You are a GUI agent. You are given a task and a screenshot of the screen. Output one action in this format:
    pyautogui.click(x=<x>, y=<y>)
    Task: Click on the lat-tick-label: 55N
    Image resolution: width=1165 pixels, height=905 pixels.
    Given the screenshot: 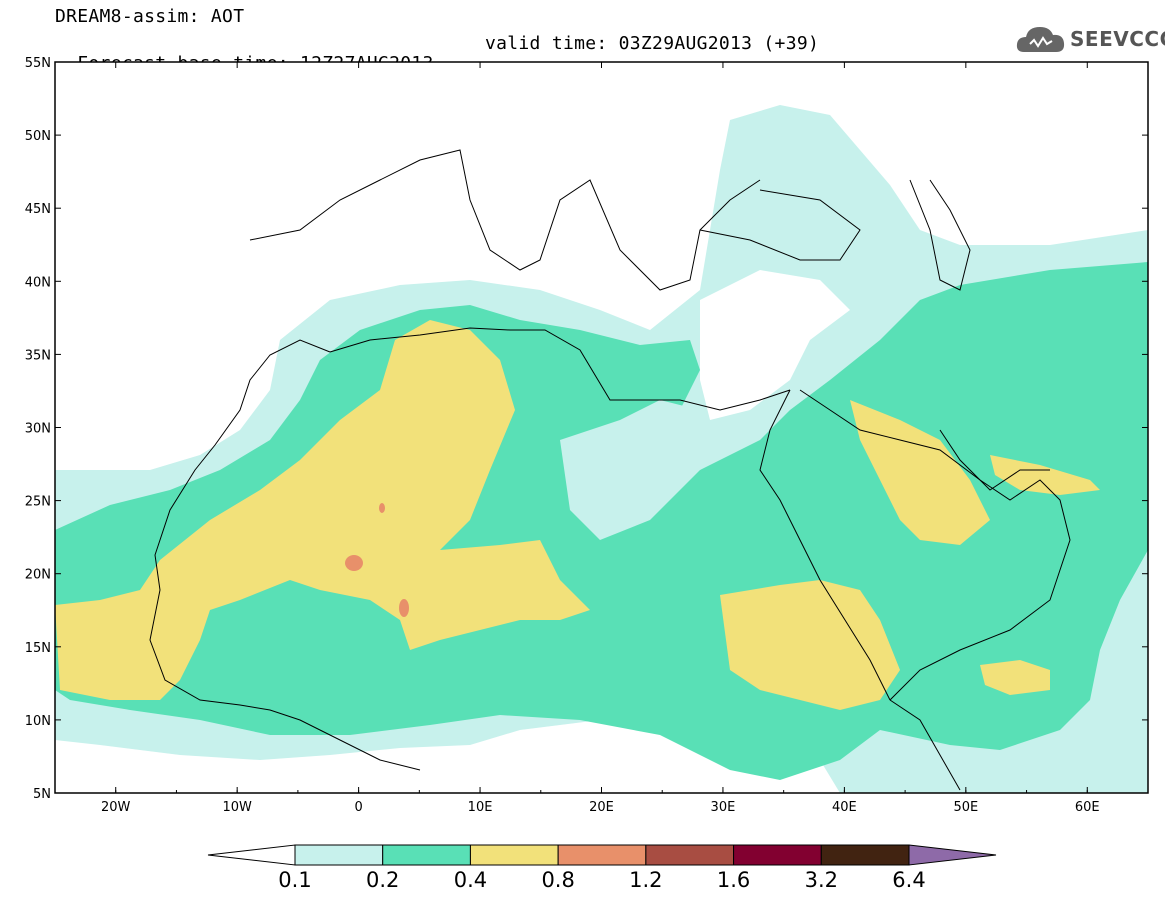 What is the action you would take?
    pyautogui.click(x=38, y=63)
    